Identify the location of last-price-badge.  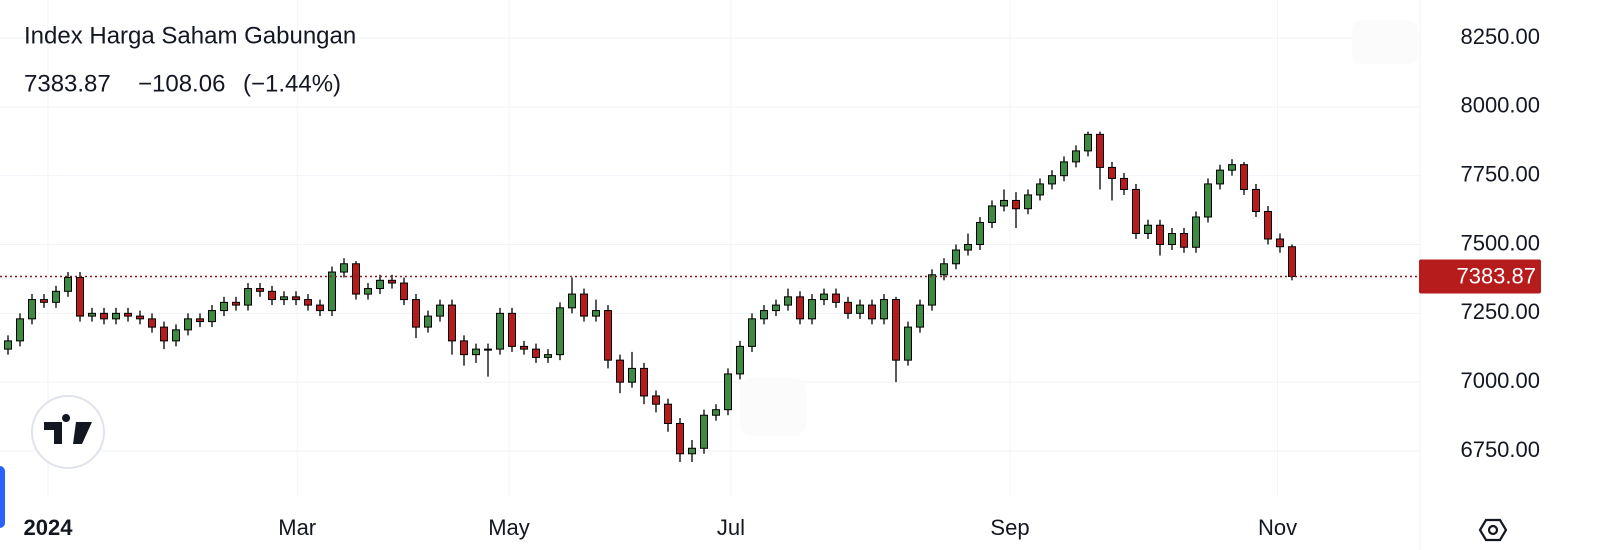
(1480, 276).